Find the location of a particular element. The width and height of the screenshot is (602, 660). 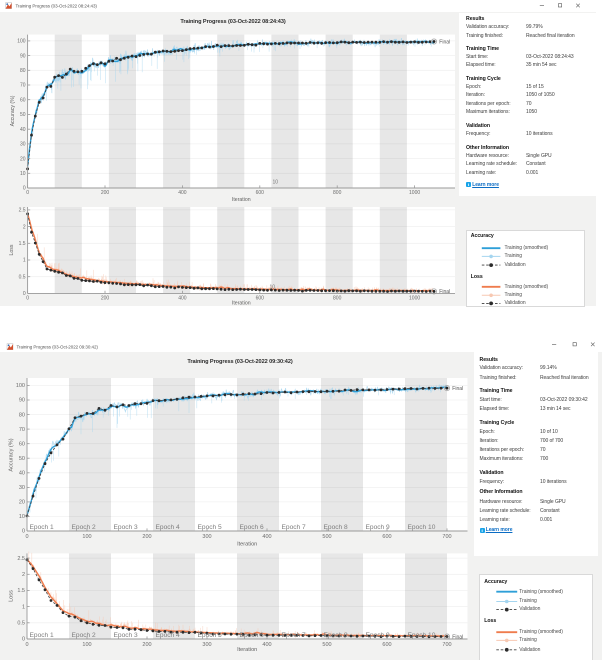

svg-text:Training Progress (03-Oct-2022: Training Progress (03-Oct-2022 08:24:43) is located at coordinates (57, 6).